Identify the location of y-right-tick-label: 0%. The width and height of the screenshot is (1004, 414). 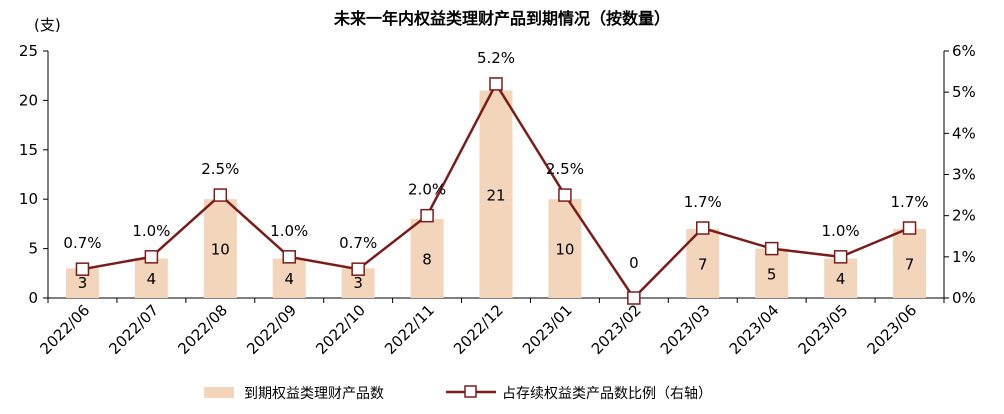
(964, 298).